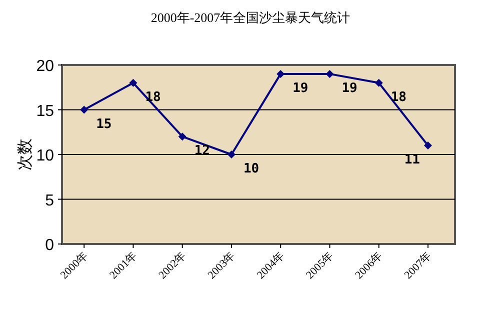 The width and height of the screenshot is (501, 317). Describe the element at coordinates (49, 201) in the screenshot. I see `y-tick-label: 5` at that location.